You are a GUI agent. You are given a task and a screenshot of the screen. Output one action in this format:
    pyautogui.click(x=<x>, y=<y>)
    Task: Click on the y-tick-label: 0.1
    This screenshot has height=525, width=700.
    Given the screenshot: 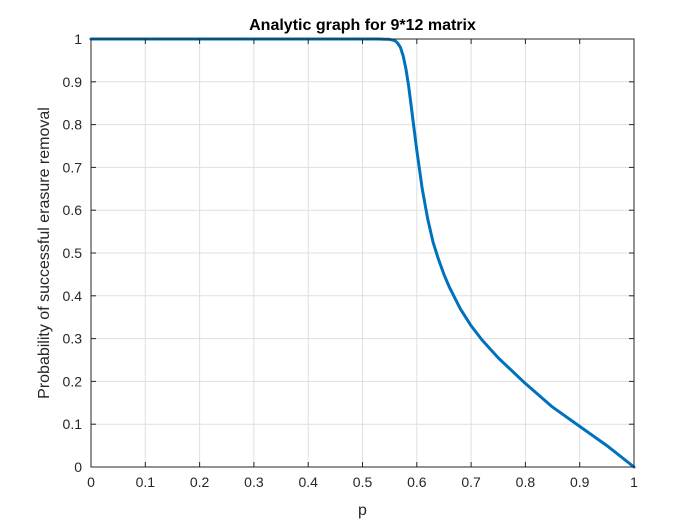 What is the action you would take?
    pyautogui.click(x=73, y=424)
    